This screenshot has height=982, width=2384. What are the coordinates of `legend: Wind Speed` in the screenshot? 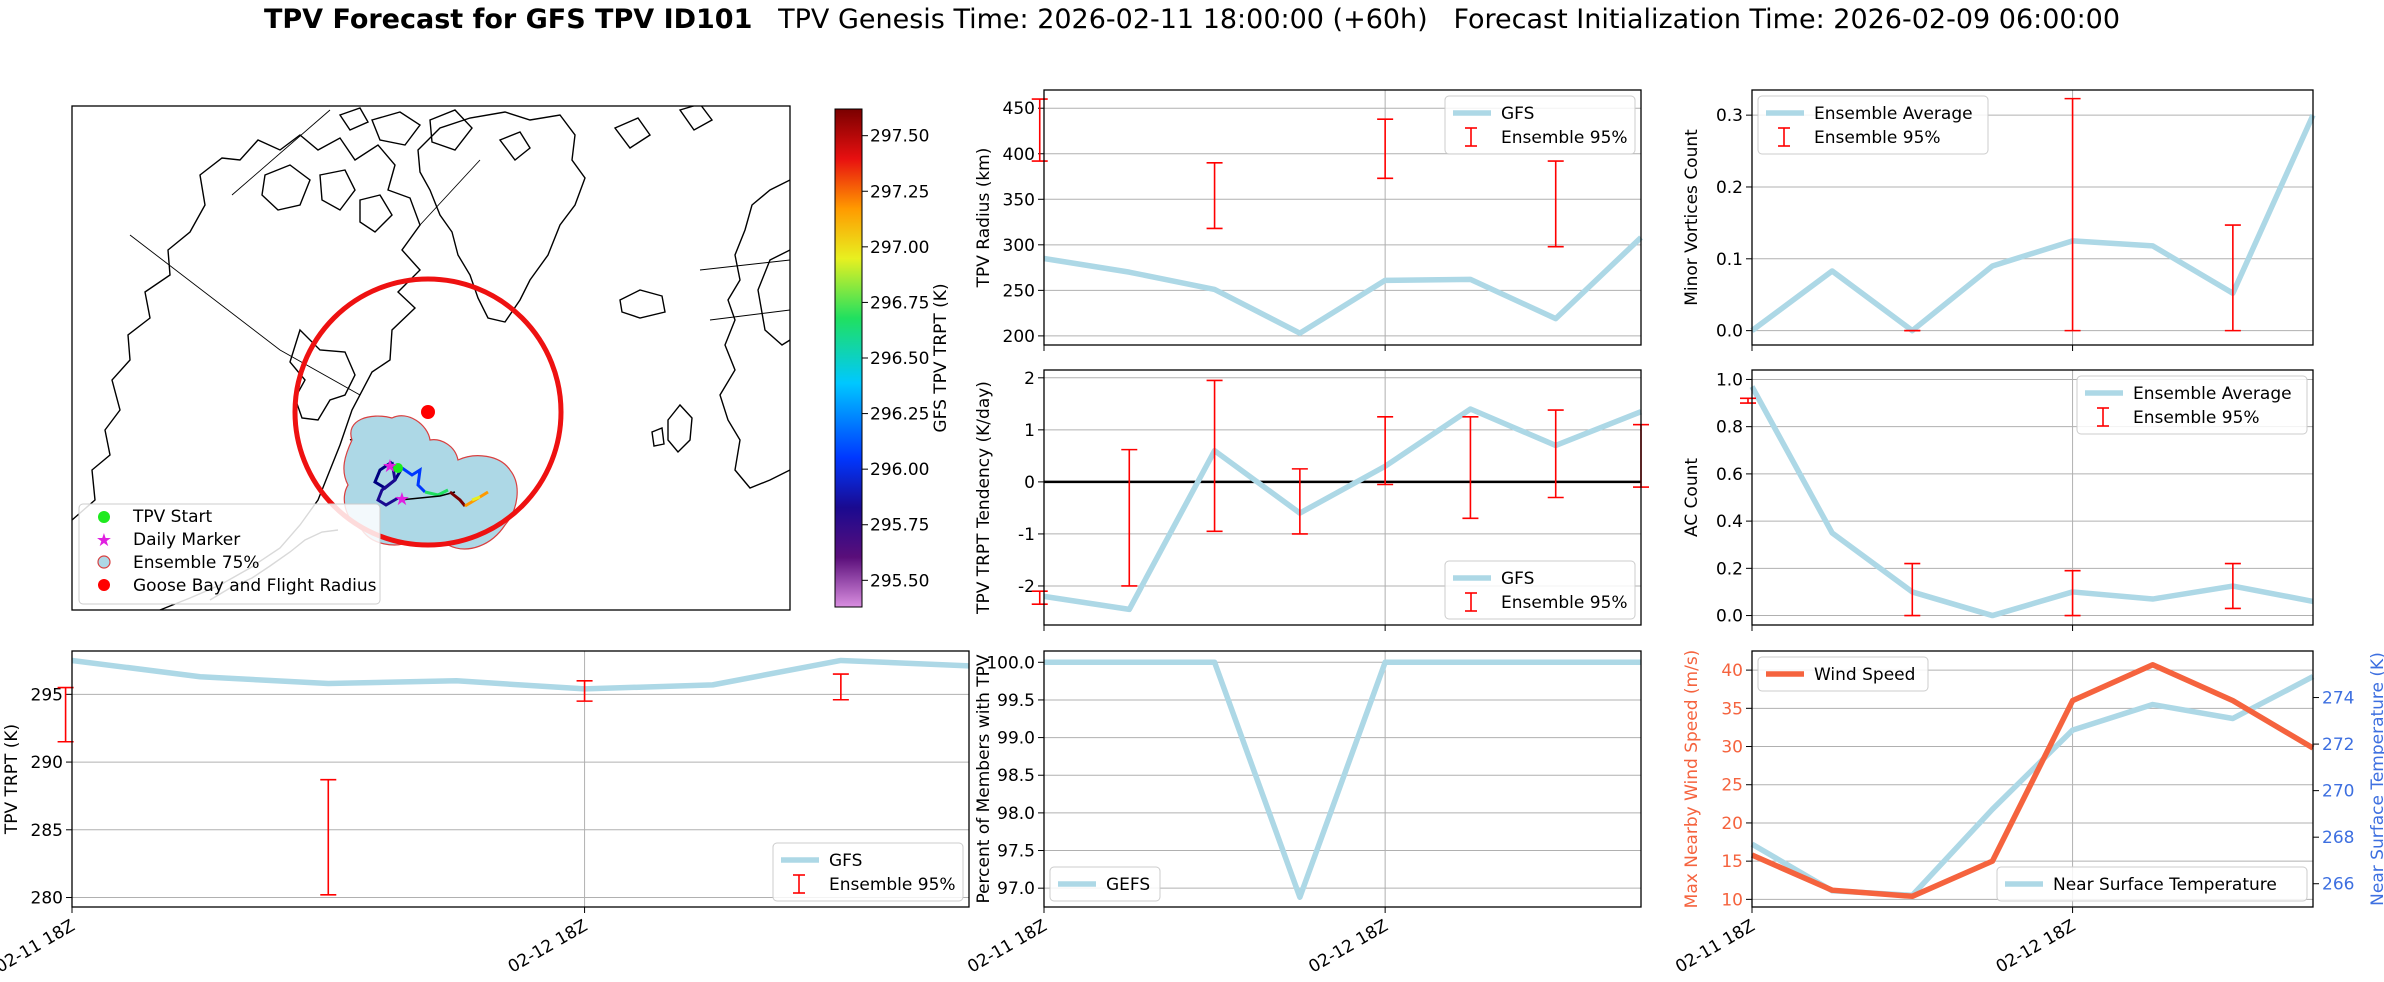 It's located at (1843, 674).